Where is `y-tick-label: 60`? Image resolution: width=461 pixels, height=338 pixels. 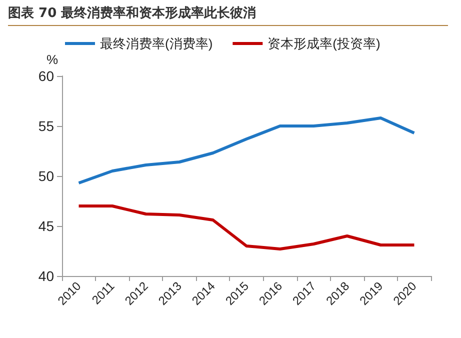
y-tick-label: 60 is located at coordinates (46, 76).